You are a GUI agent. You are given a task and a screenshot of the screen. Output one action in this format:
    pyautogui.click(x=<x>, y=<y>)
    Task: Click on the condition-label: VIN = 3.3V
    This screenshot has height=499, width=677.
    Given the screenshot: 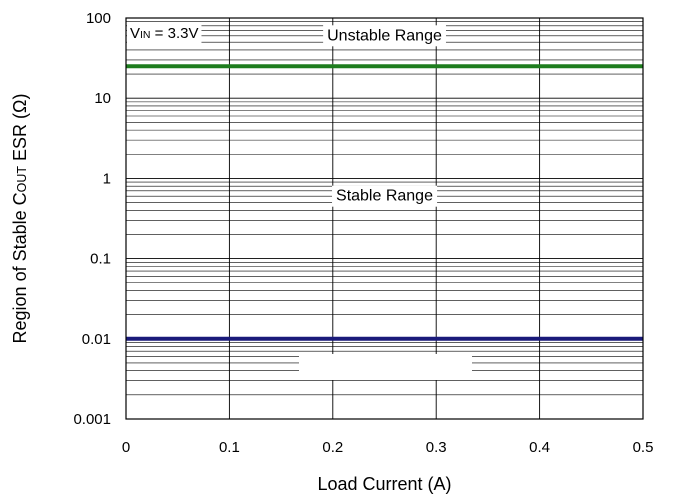 What is the action you would take?
    pyautogui.click(x=164, y=33)
    